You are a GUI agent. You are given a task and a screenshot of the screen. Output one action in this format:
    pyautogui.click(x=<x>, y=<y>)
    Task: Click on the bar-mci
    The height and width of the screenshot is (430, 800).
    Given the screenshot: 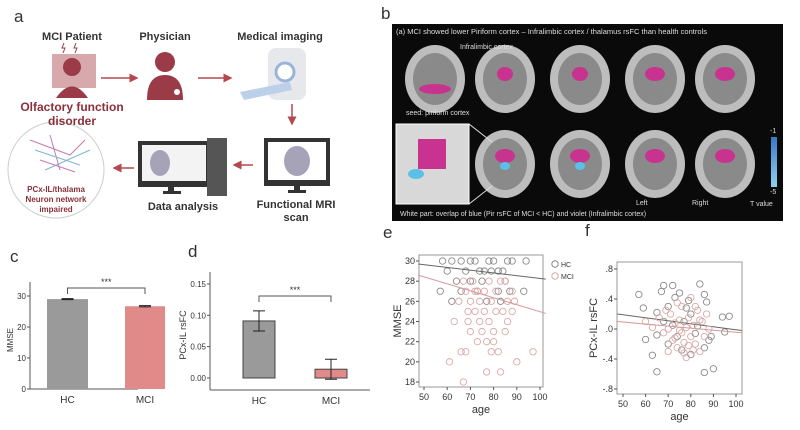 What is the action you would take?
    pyautogui.click(x=145, y=347)
    